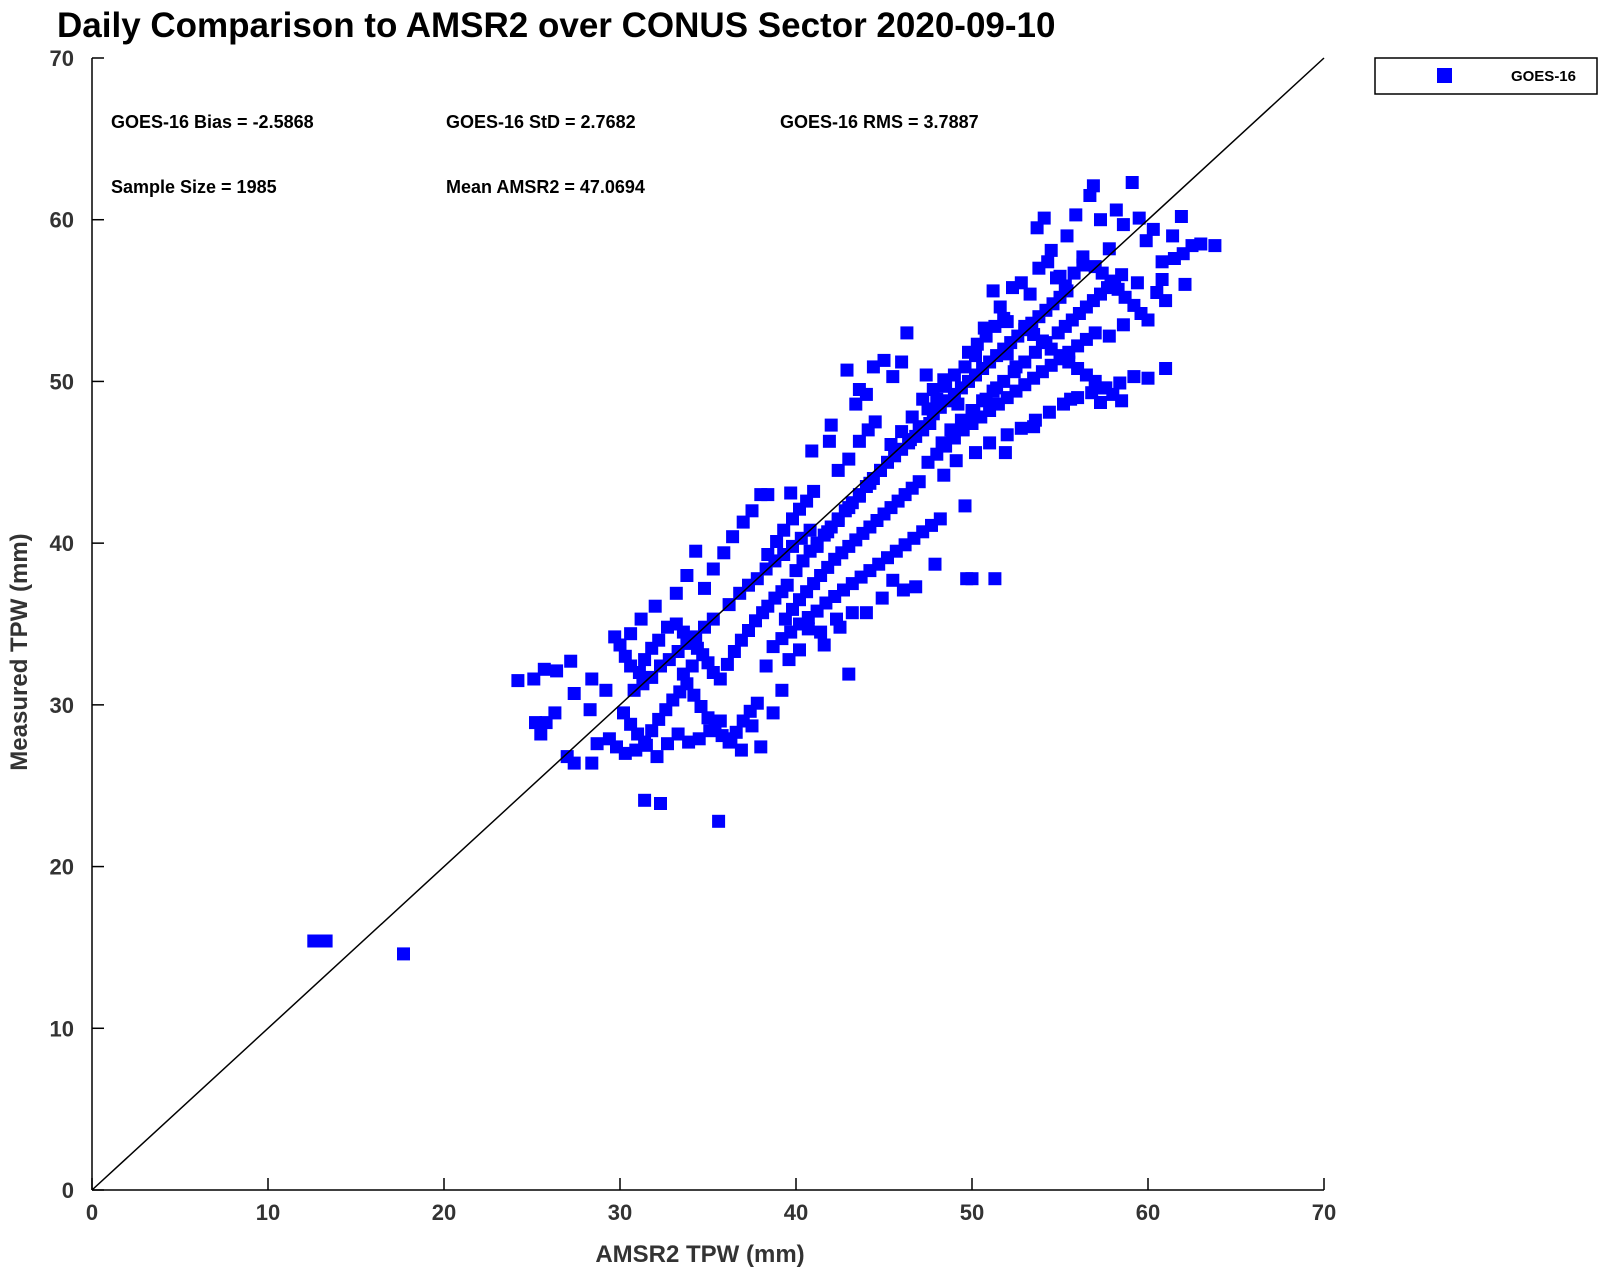 This screenshot has height=1274, width=1600. Describe the element at coordinates (212, 122) in the screenshot. I see `bias-stat: GOES-16 Bias = -2.5868` at that location.